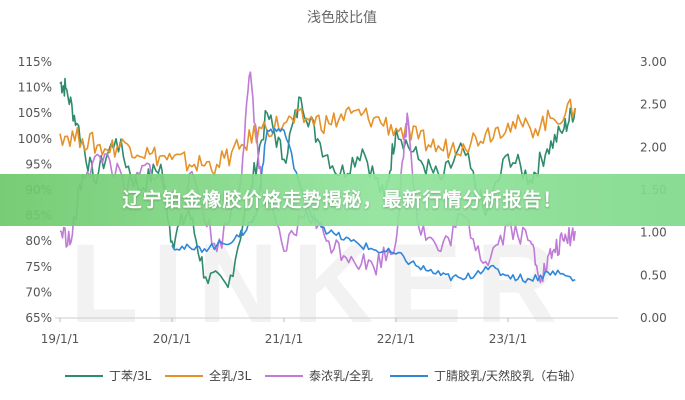 This screenshot has height=400, width=685. I want to click on x-tick-label: 21/1/1, so click(284, 339).